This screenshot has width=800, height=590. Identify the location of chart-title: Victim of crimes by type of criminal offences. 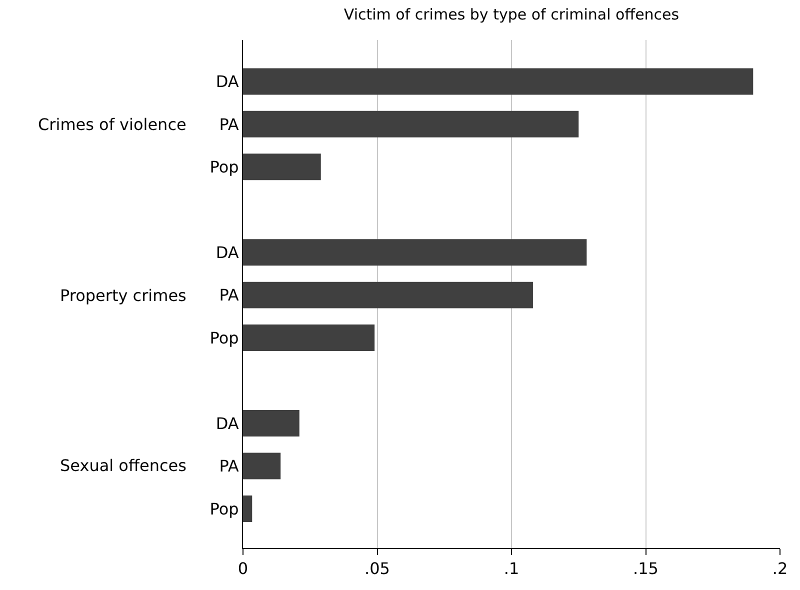
(512, 14).